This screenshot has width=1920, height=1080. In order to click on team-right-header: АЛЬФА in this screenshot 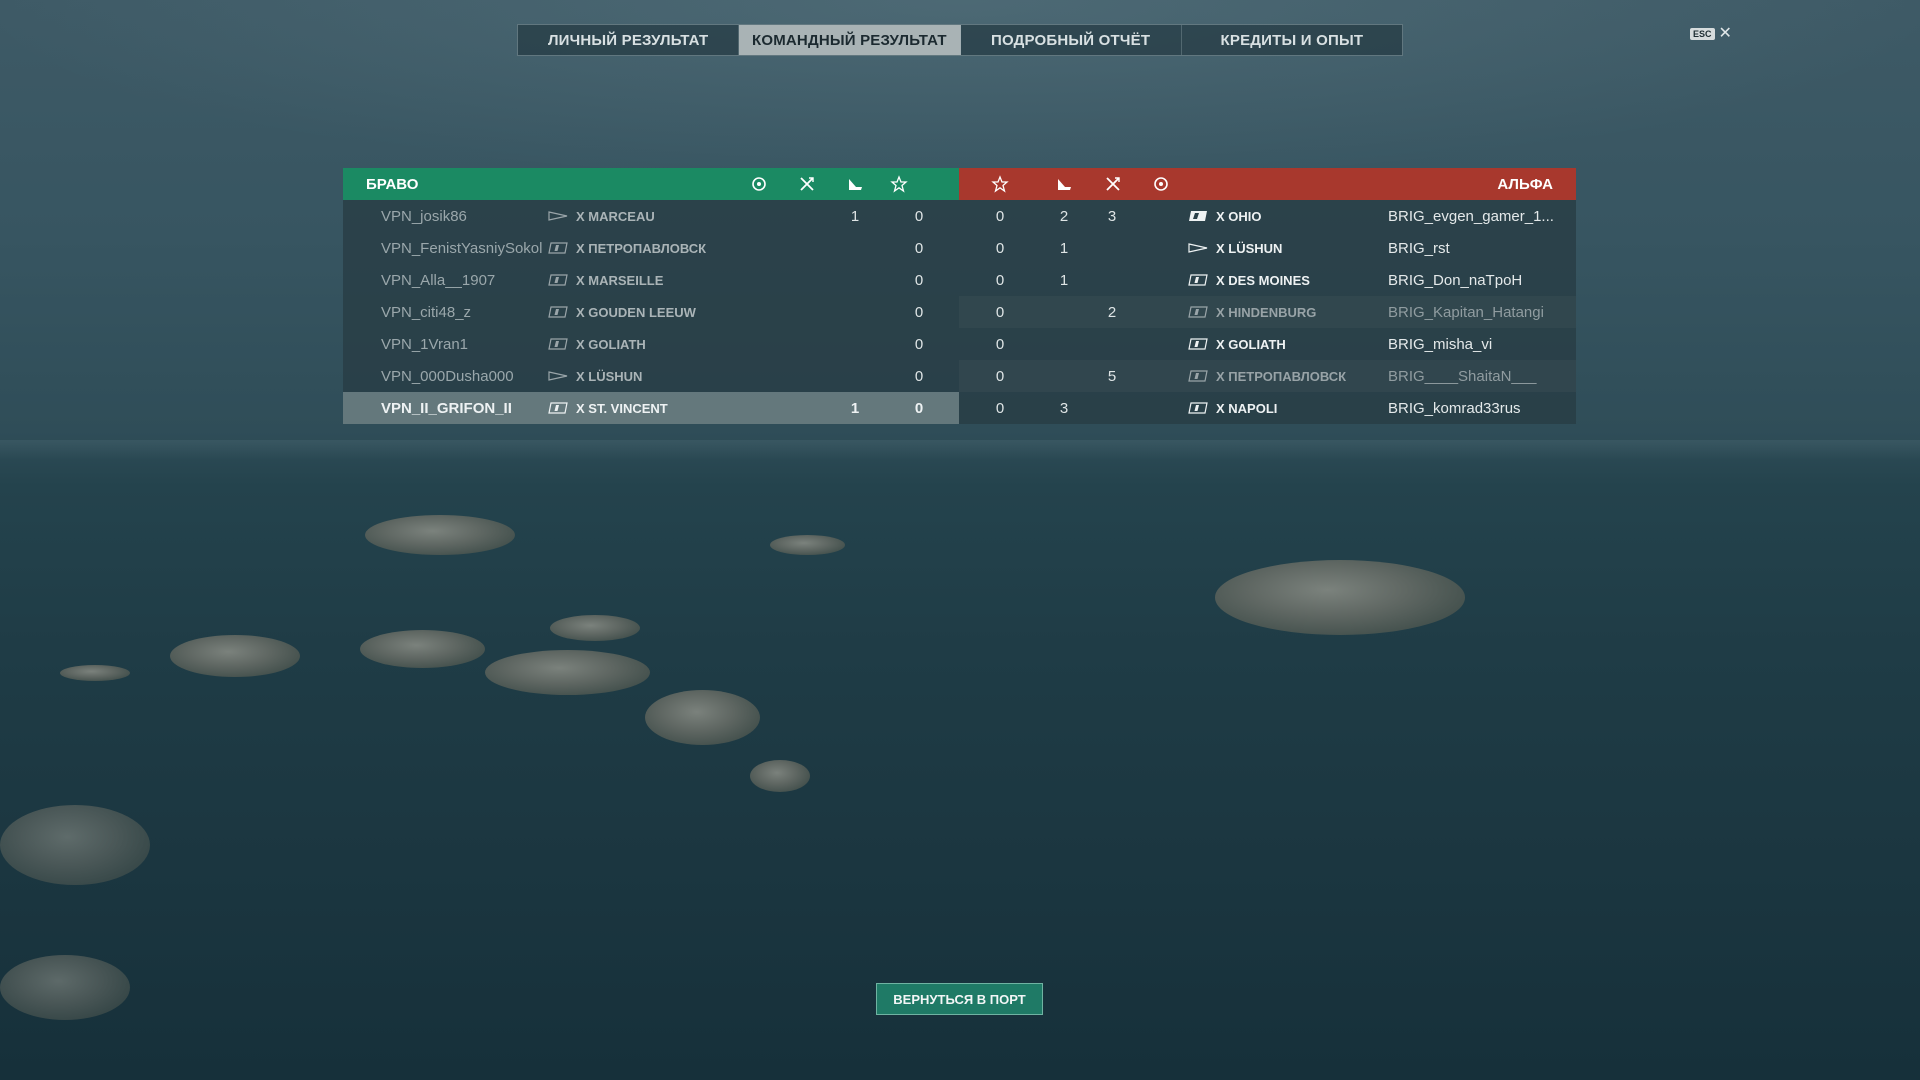, I will do `click(1267, 184)`.